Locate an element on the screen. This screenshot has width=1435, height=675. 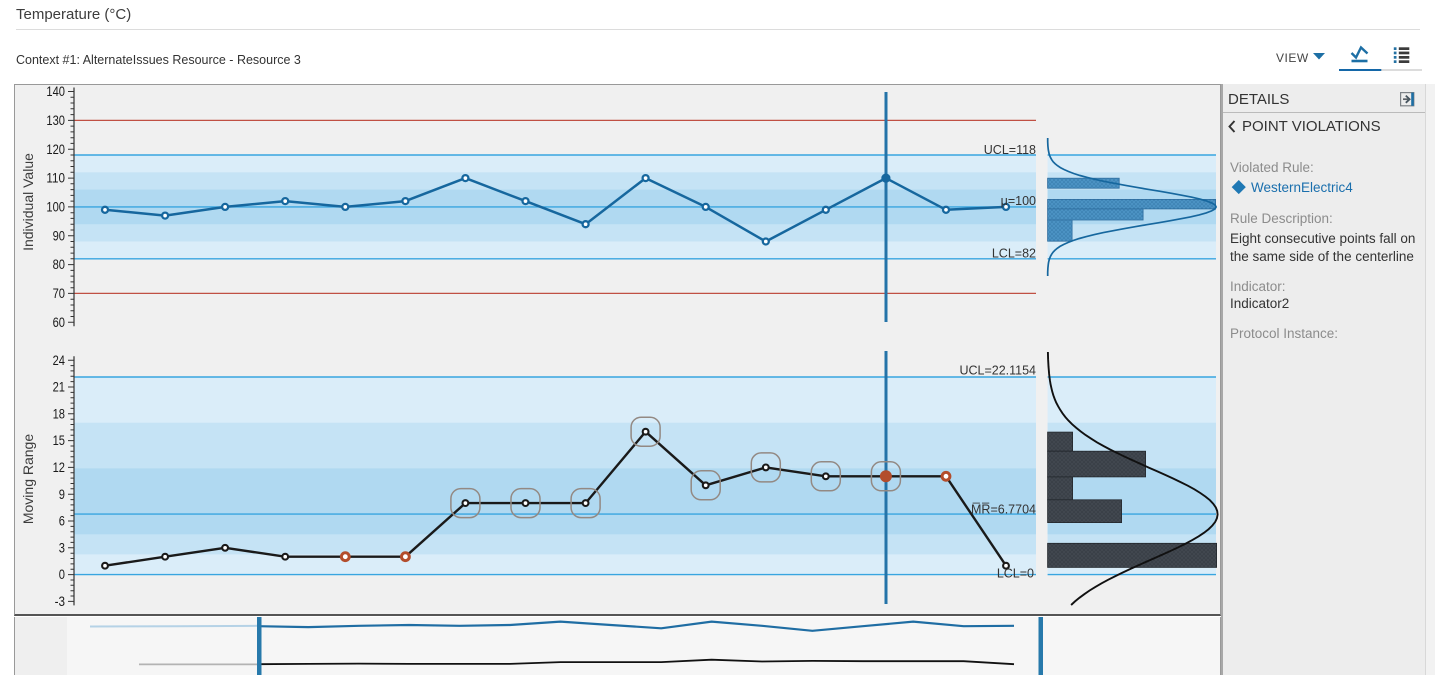
svg-text: LCL=82 is located at coordinates (1014, 253).